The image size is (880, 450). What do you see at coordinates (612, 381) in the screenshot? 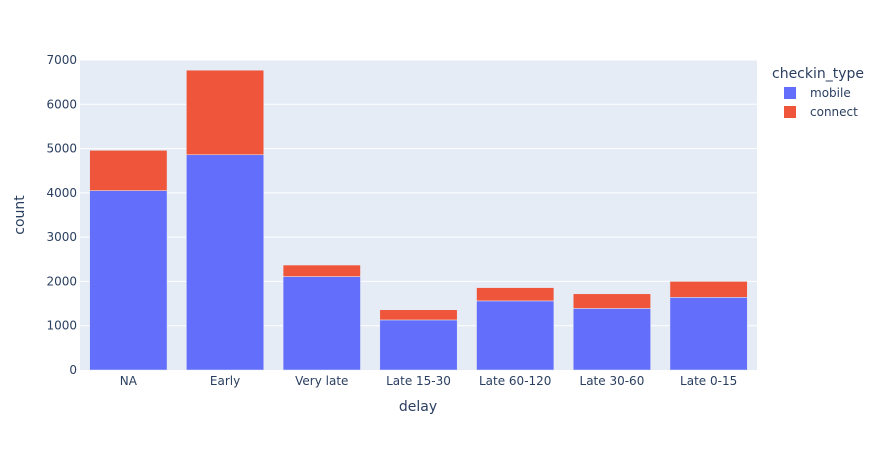
I see `x-tick-label: Late 30-60` at bounding box center [612, 381].